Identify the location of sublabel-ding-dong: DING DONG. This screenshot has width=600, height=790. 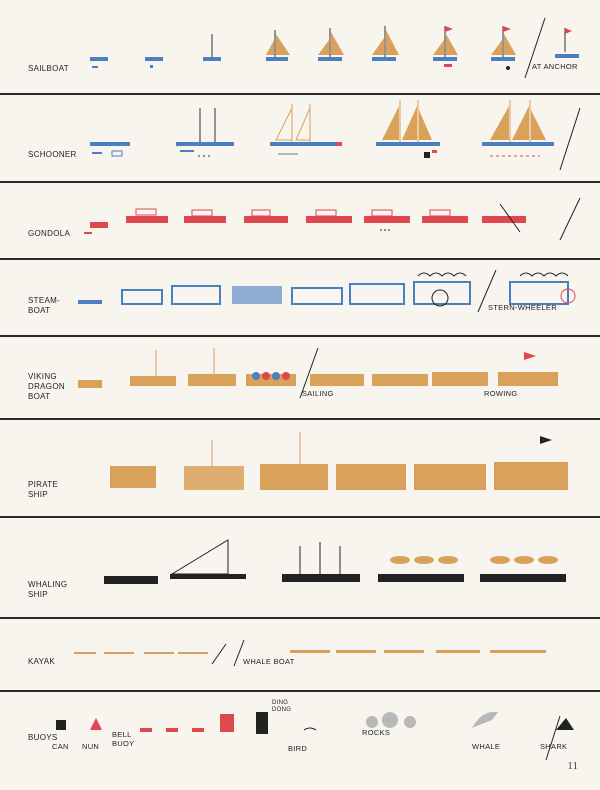
(282, 706).